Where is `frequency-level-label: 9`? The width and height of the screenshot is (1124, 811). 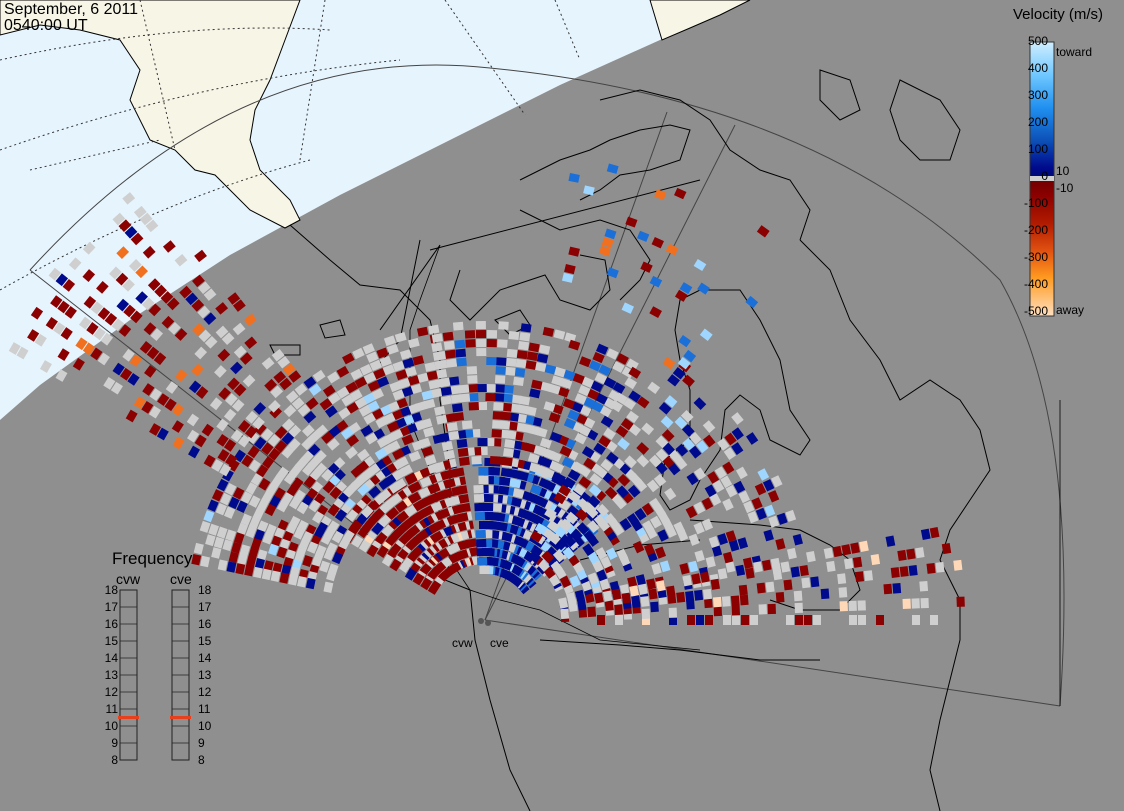 frequency-level-label: 9 is located at coordinates (201, 743).